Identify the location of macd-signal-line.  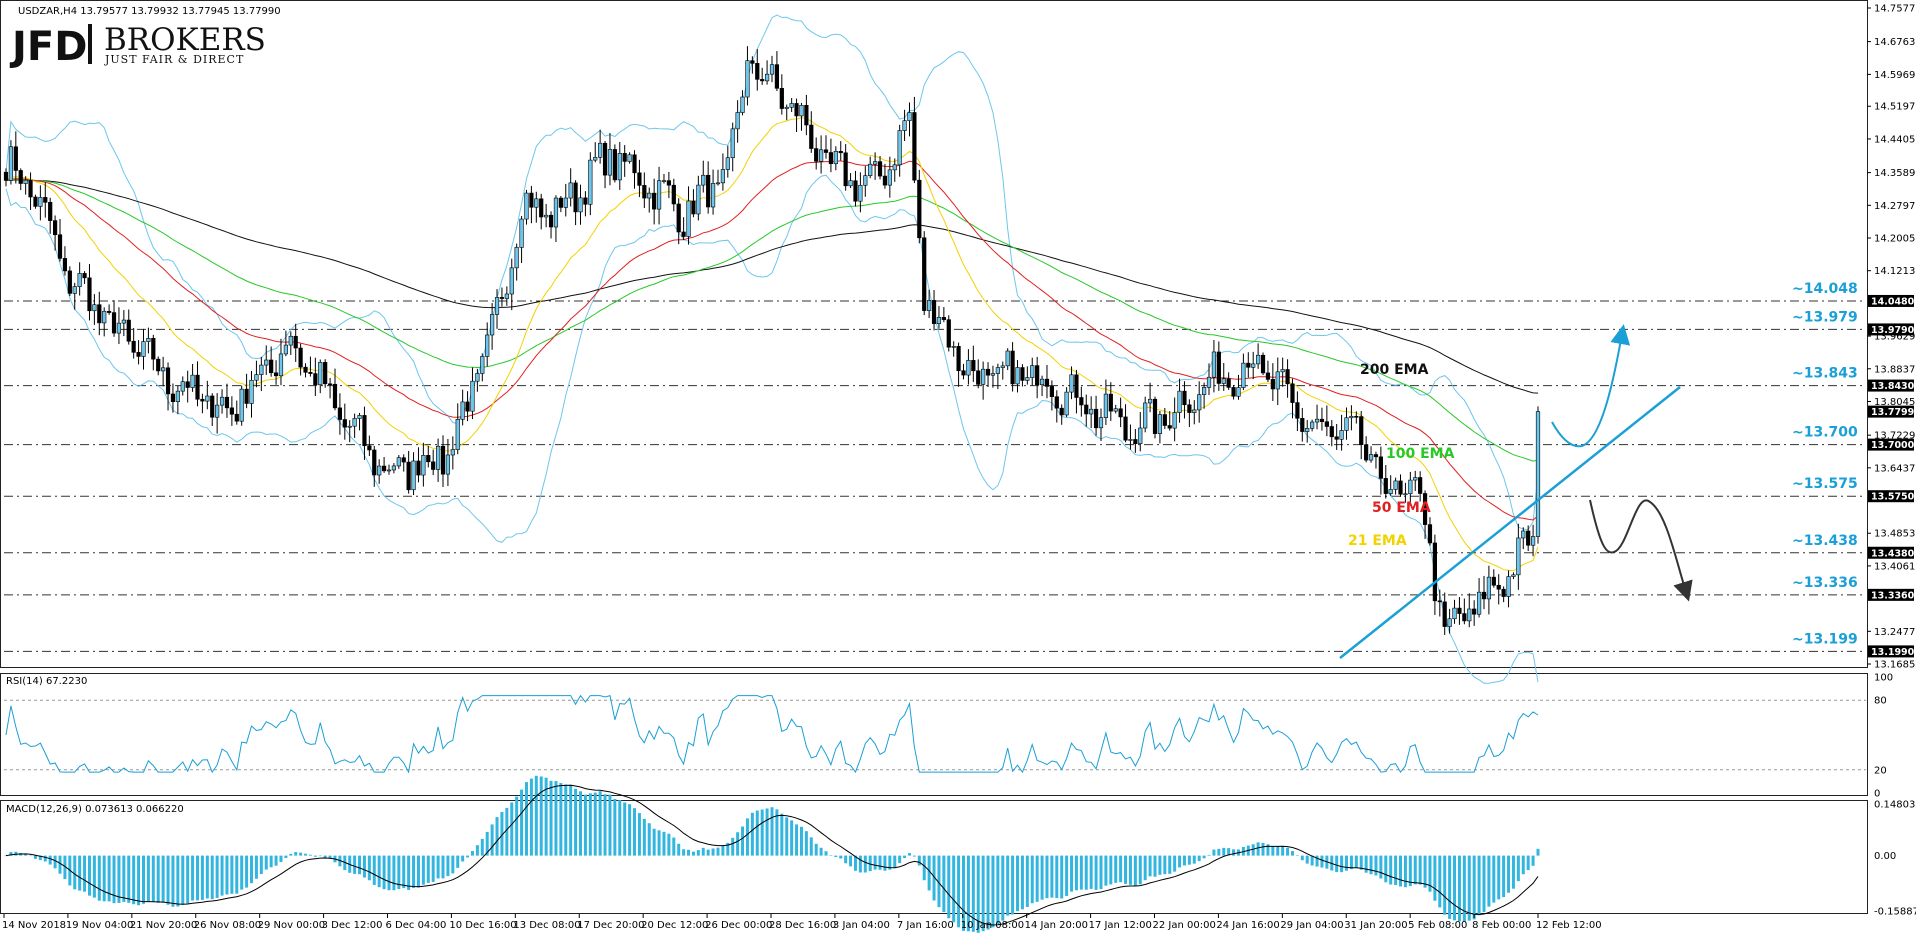
(772, 855).